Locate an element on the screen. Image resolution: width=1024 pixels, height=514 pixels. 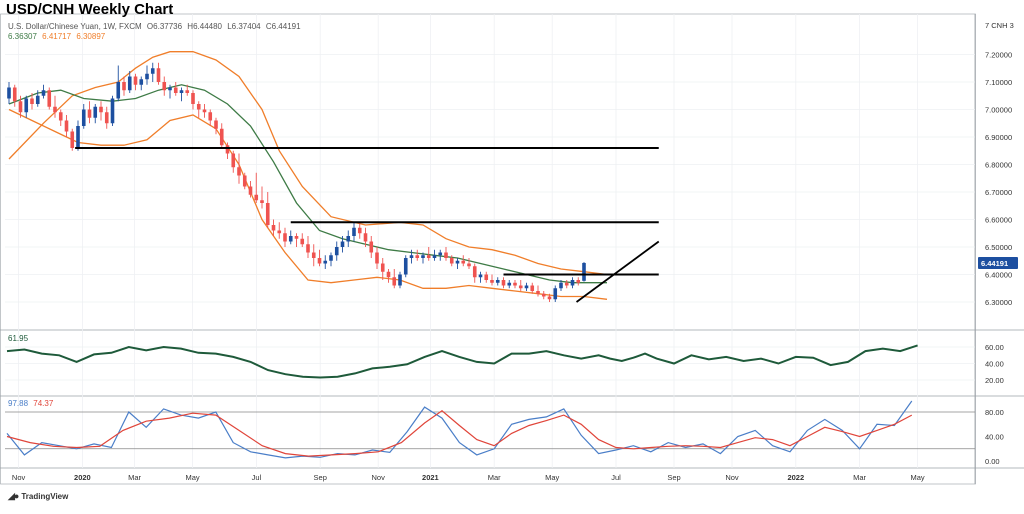
stoch-d-line is located at coordinates (459, 433).